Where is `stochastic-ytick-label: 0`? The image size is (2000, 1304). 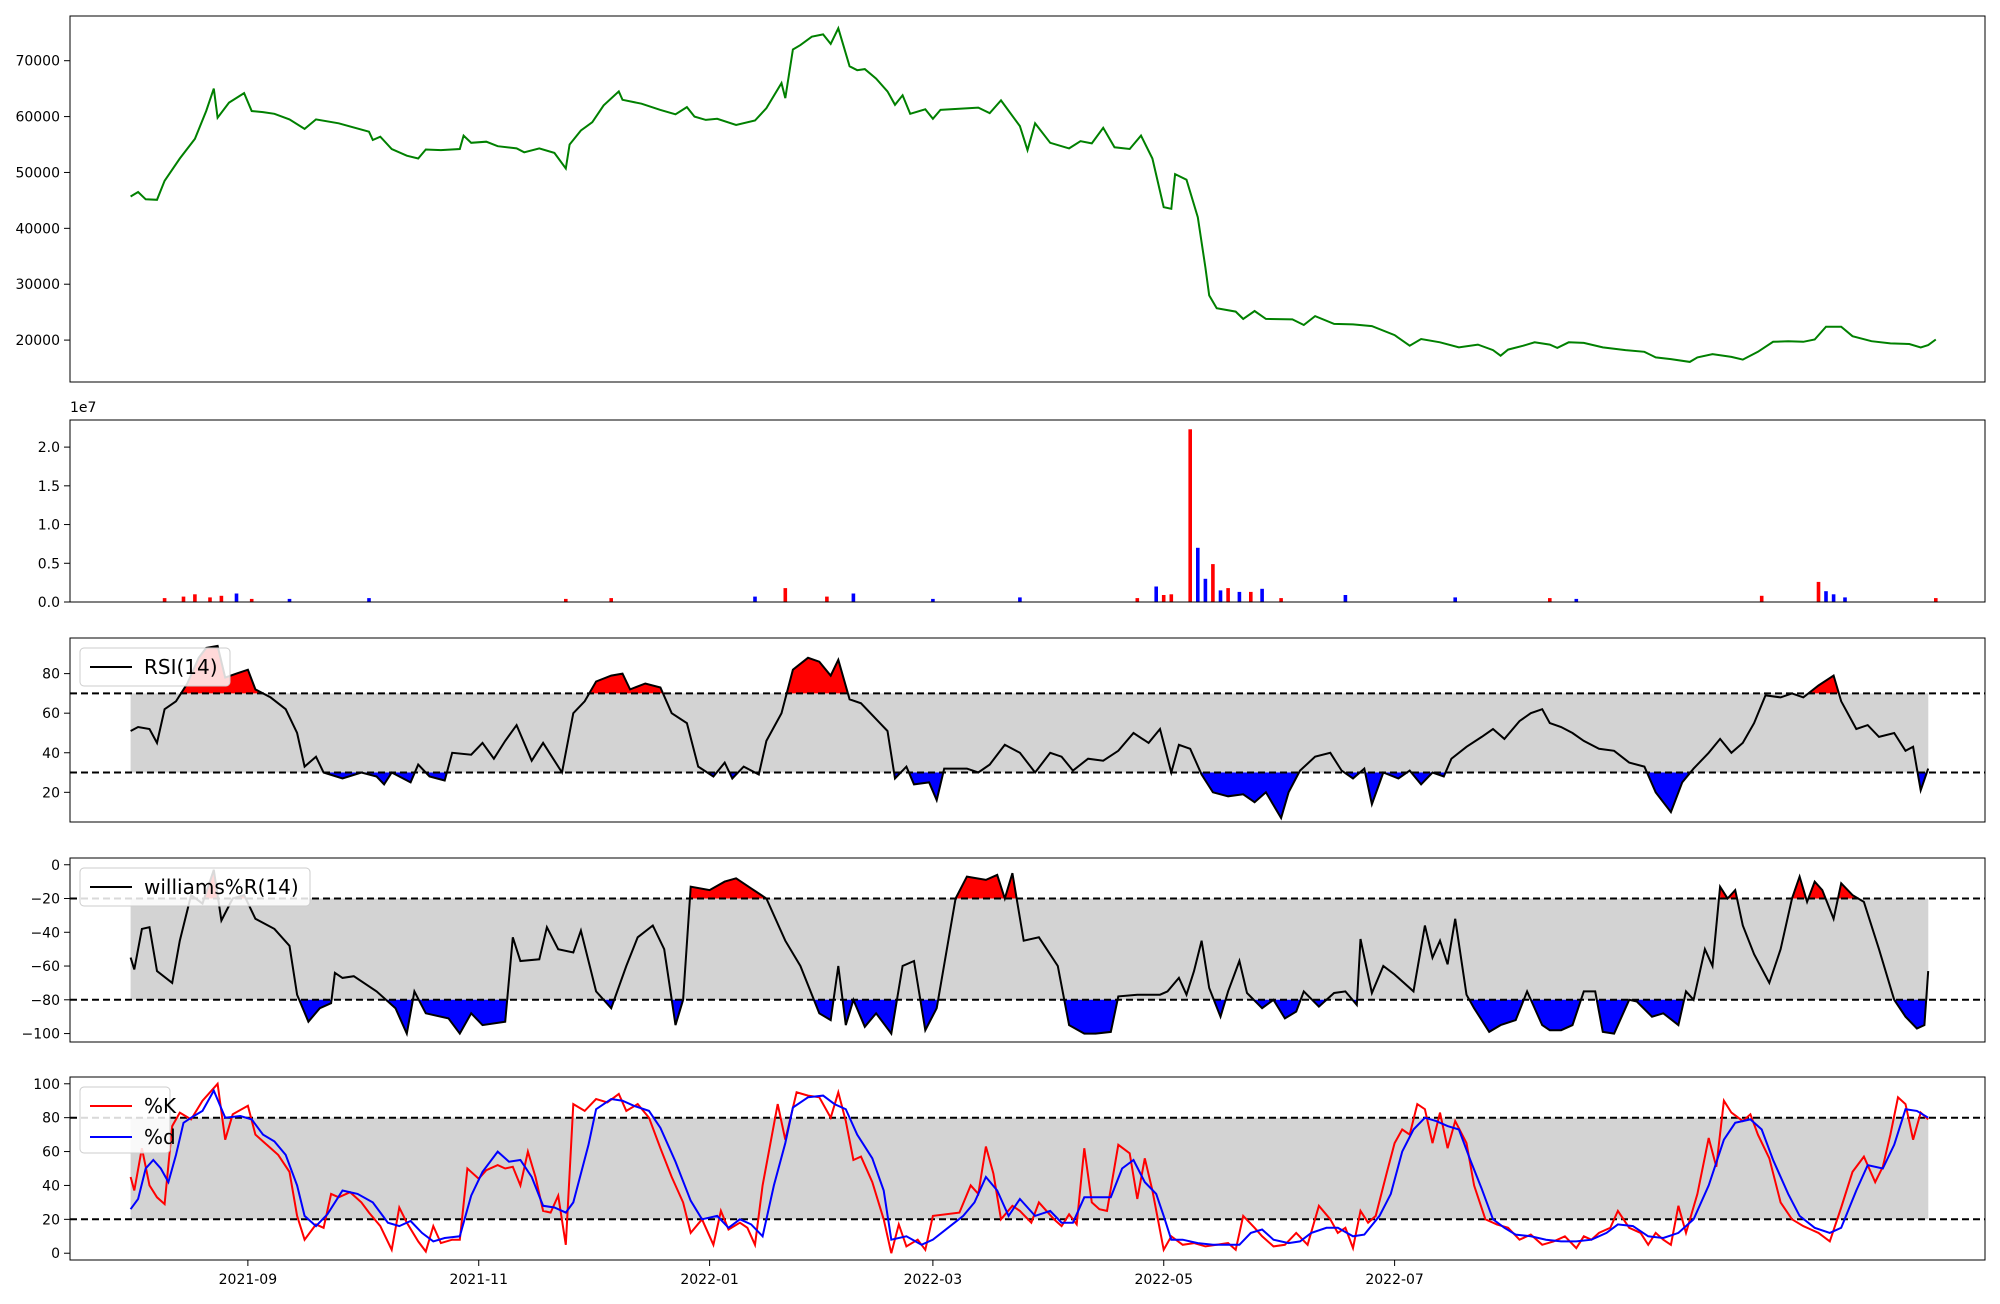 stochastic-ytick-label: 0 is located at coordinates (55, 1254).